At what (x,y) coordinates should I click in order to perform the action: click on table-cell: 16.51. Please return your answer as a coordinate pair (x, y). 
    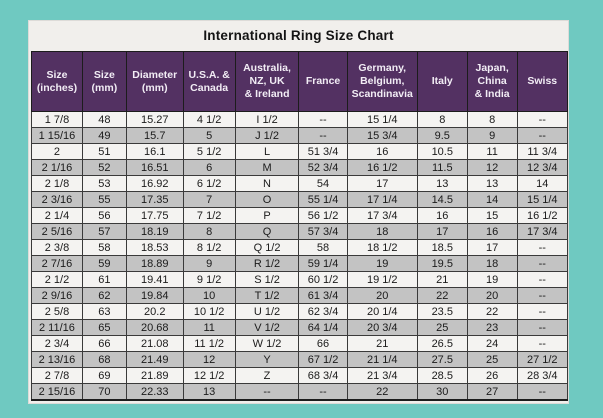
    Looking at the image, I should click on (154, 168).